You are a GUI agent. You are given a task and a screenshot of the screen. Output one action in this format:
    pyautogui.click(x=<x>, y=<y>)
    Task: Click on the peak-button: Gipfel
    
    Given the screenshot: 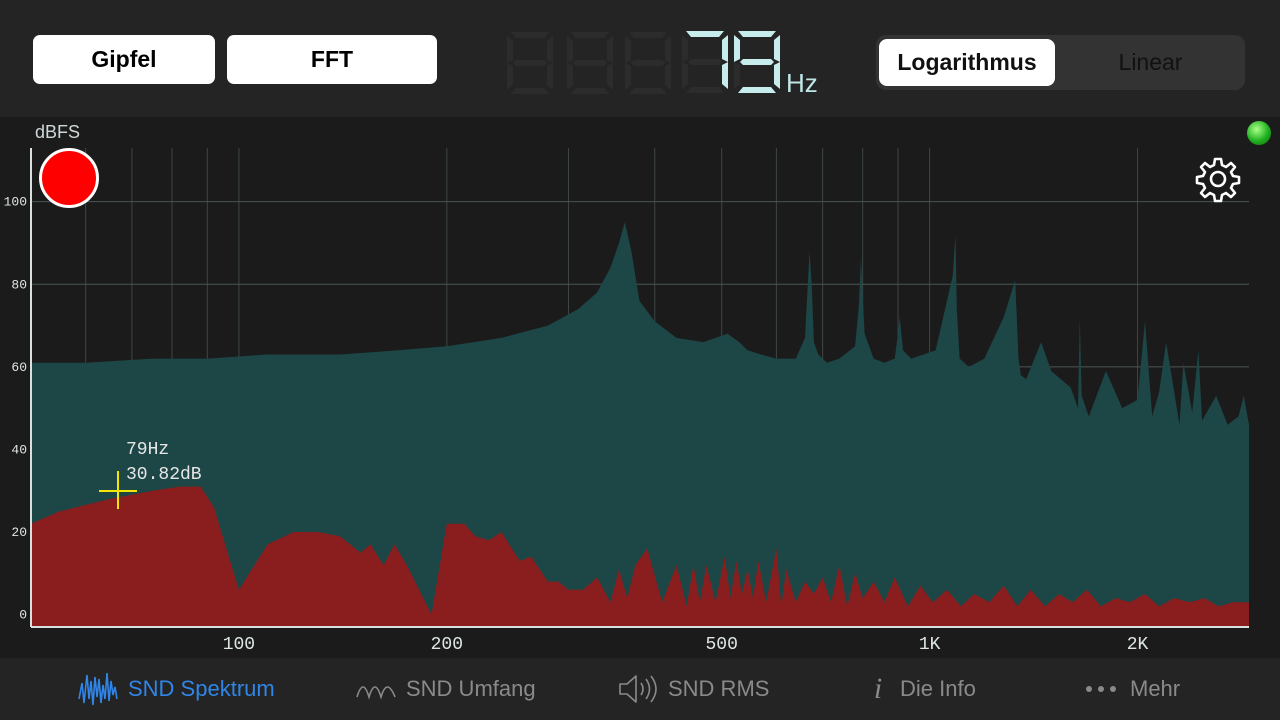 What is the action you would take?
    pyautogui.click(x=124, y=59)
    